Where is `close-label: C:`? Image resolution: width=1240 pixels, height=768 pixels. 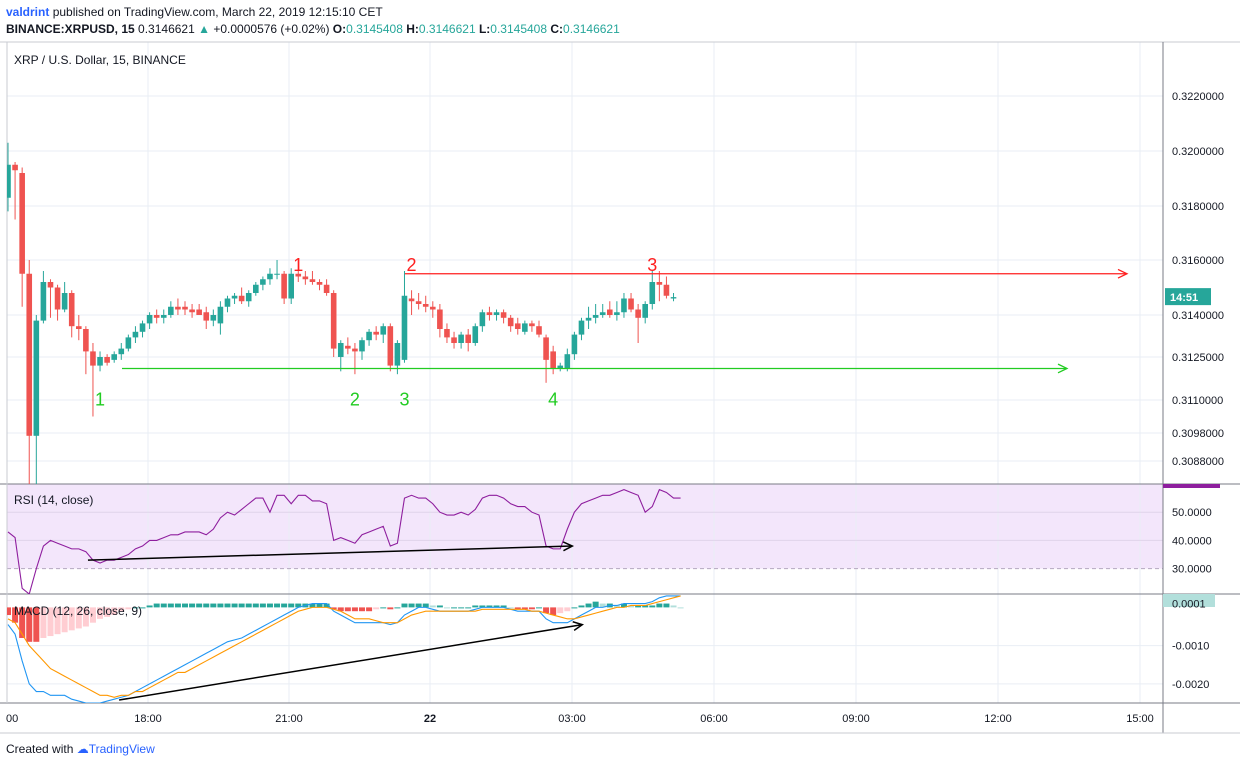
close-label: C: is located at coordinates (557, 29).